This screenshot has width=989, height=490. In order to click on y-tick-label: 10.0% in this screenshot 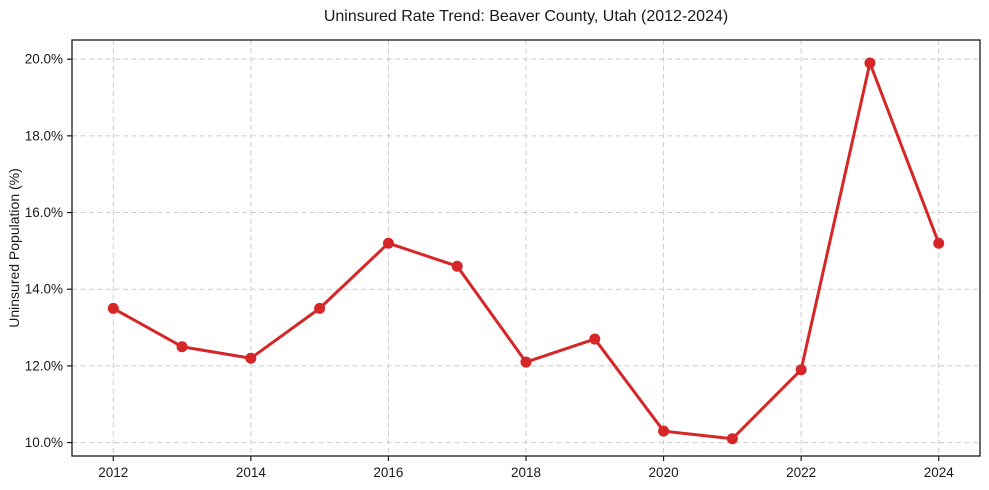, I will do `click(44, 442)`.